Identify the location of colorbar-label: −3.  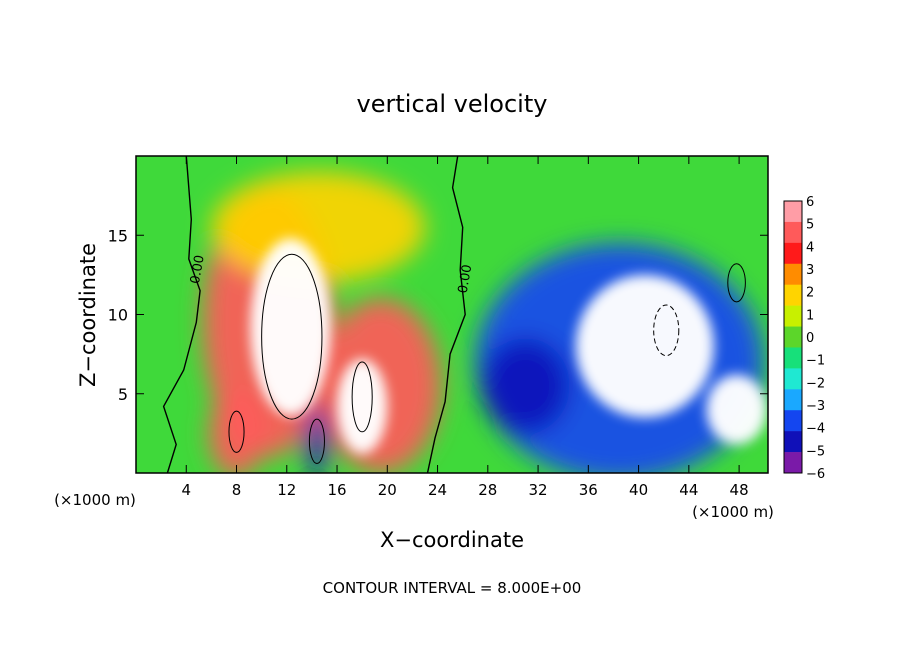
(815, 406).